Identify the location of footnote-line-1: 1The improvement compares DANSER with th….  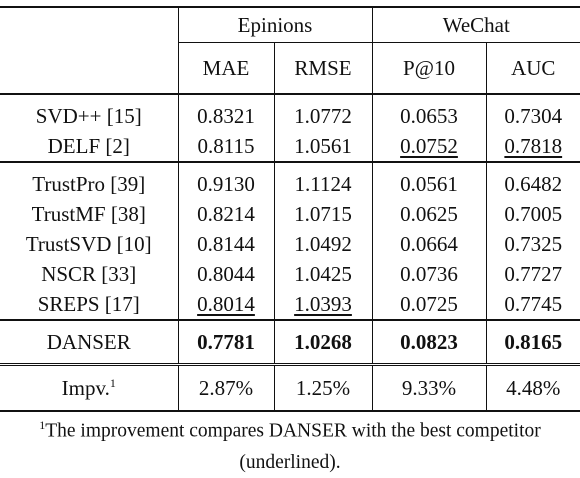
(290, 428).